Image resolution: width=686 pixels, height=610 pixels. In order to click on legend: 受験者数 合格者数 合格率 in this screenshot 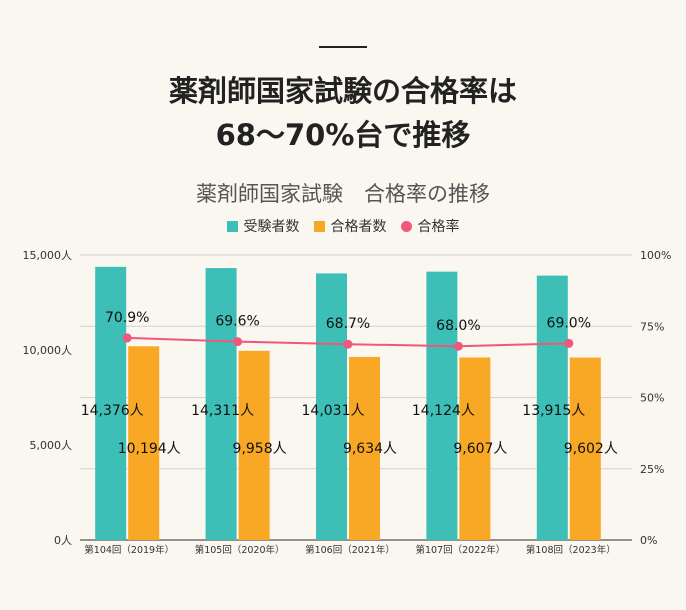, I will do `click(343, 226)`.